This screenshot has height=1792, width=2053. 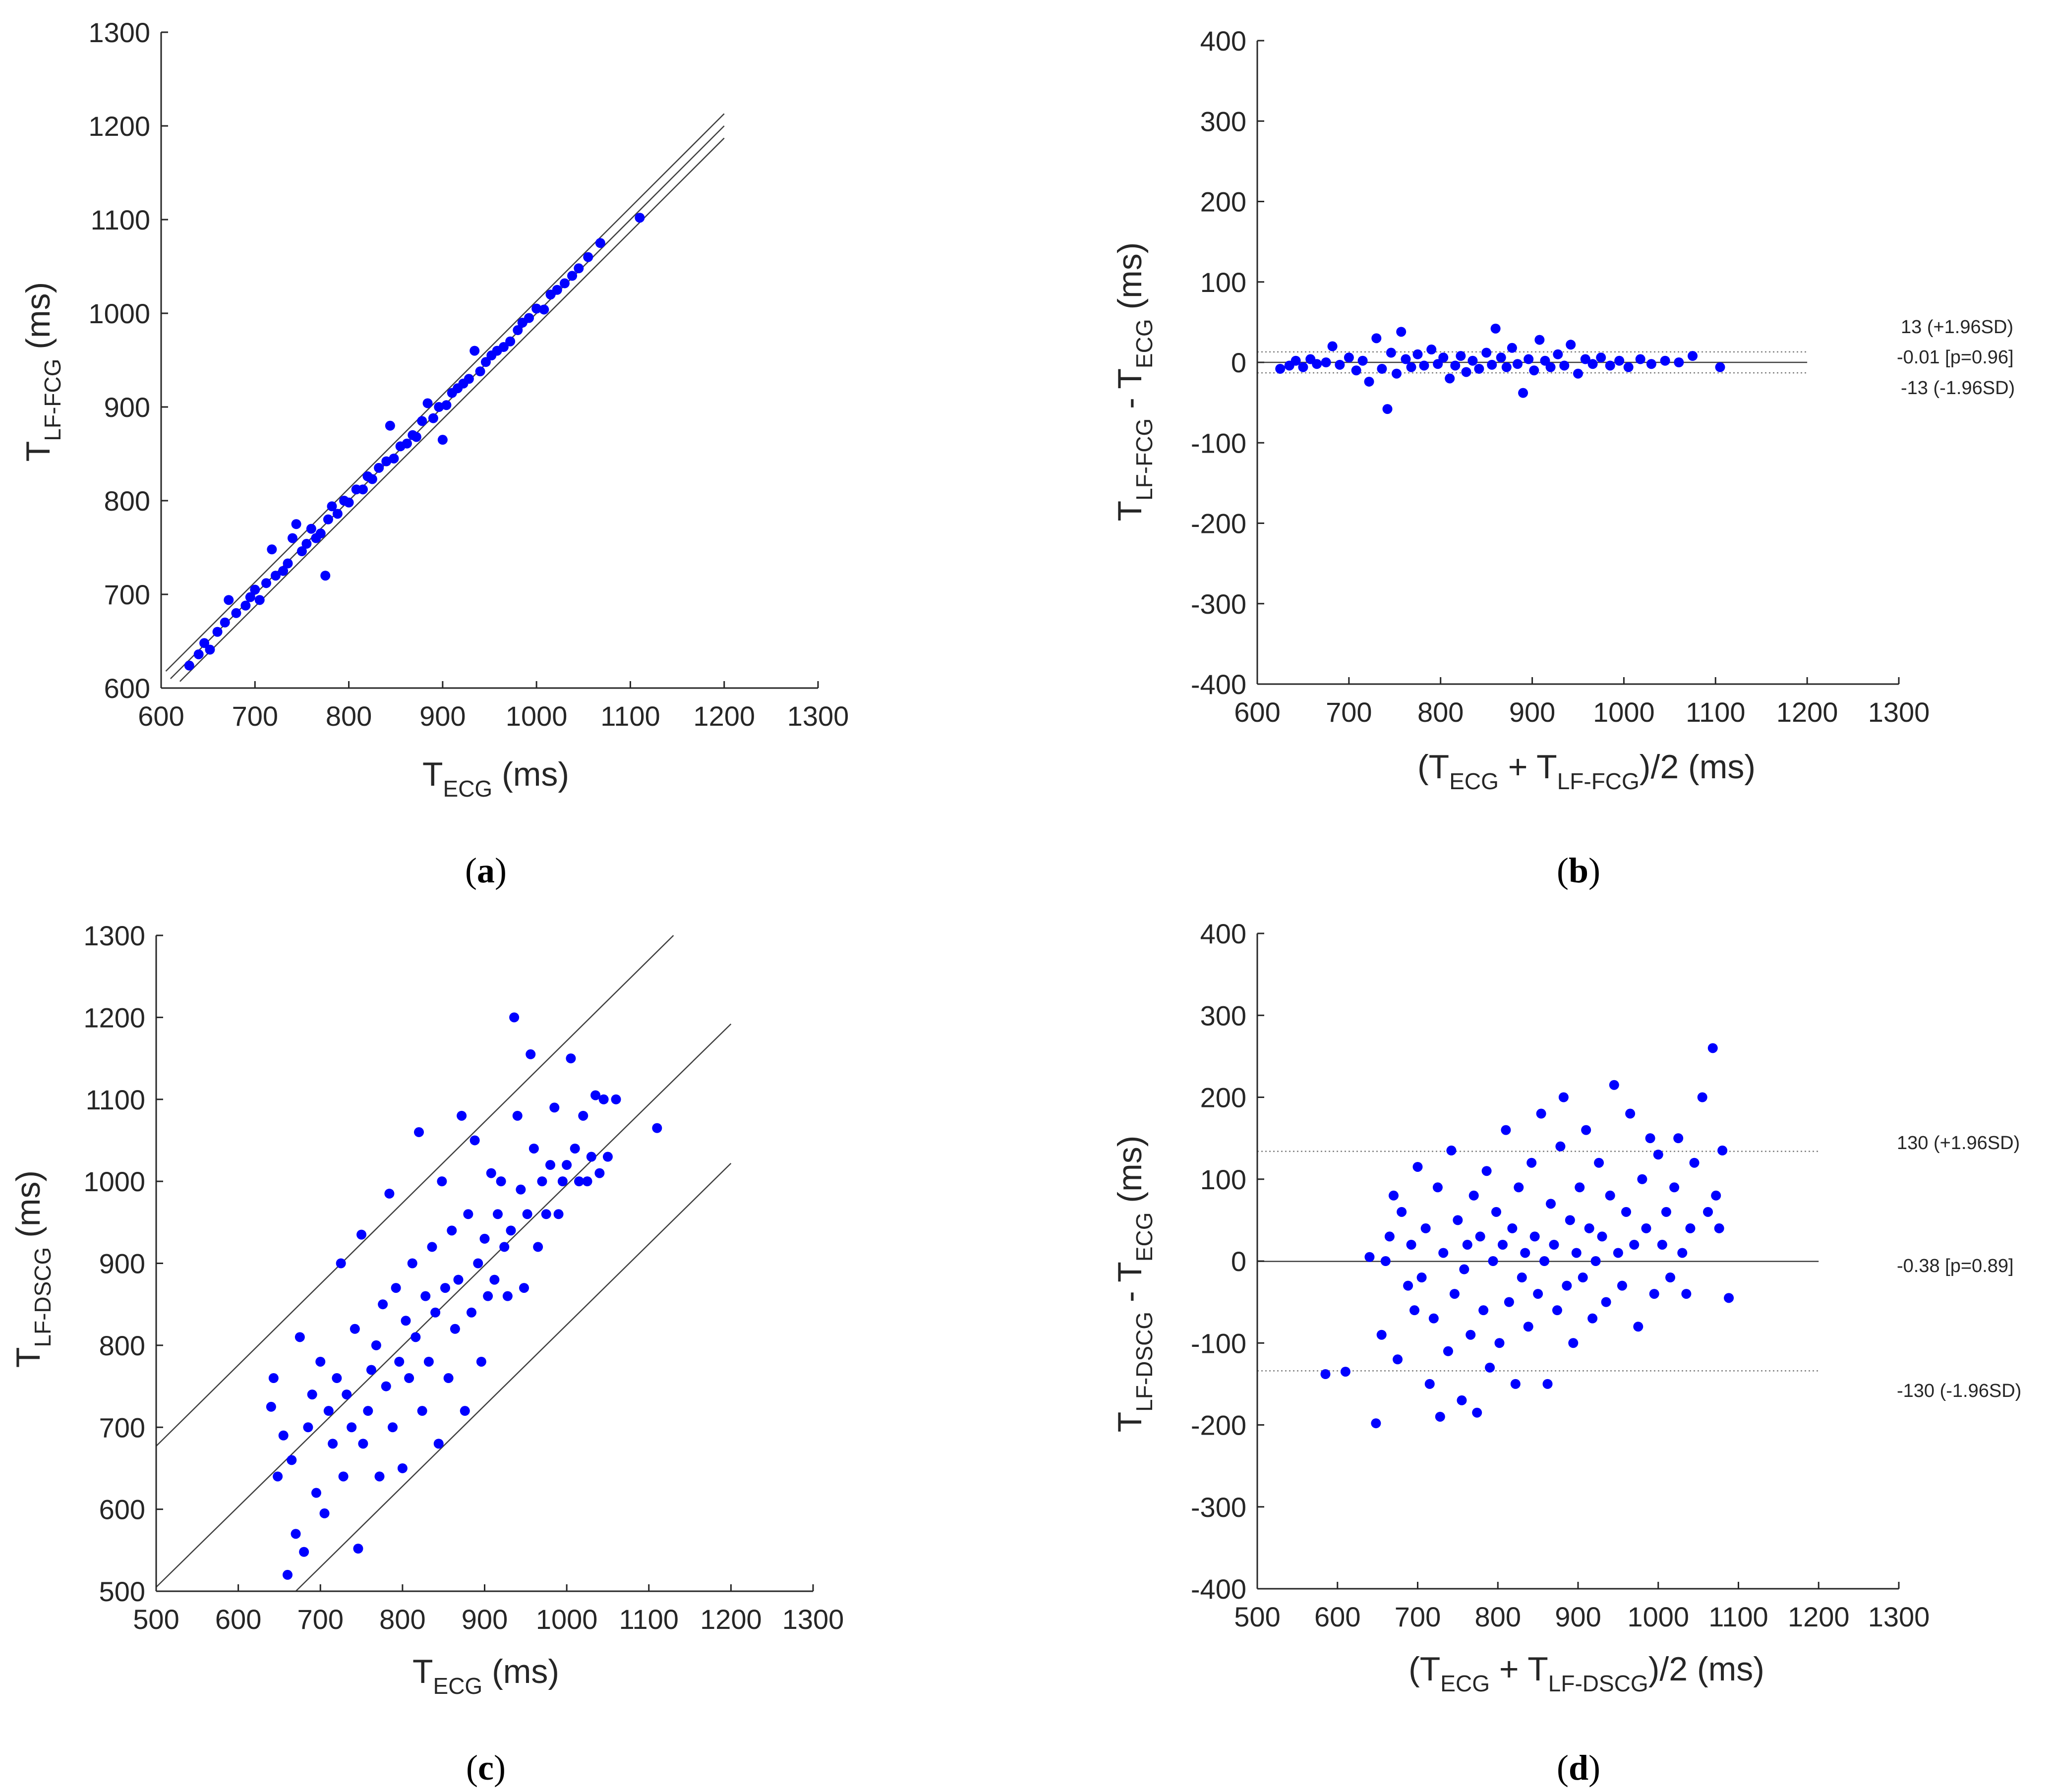 What do you see at coordinates (1257, 1617) in the screenshot?
I see `x-tick-label: 500` at bounding box center [1257, 1617].